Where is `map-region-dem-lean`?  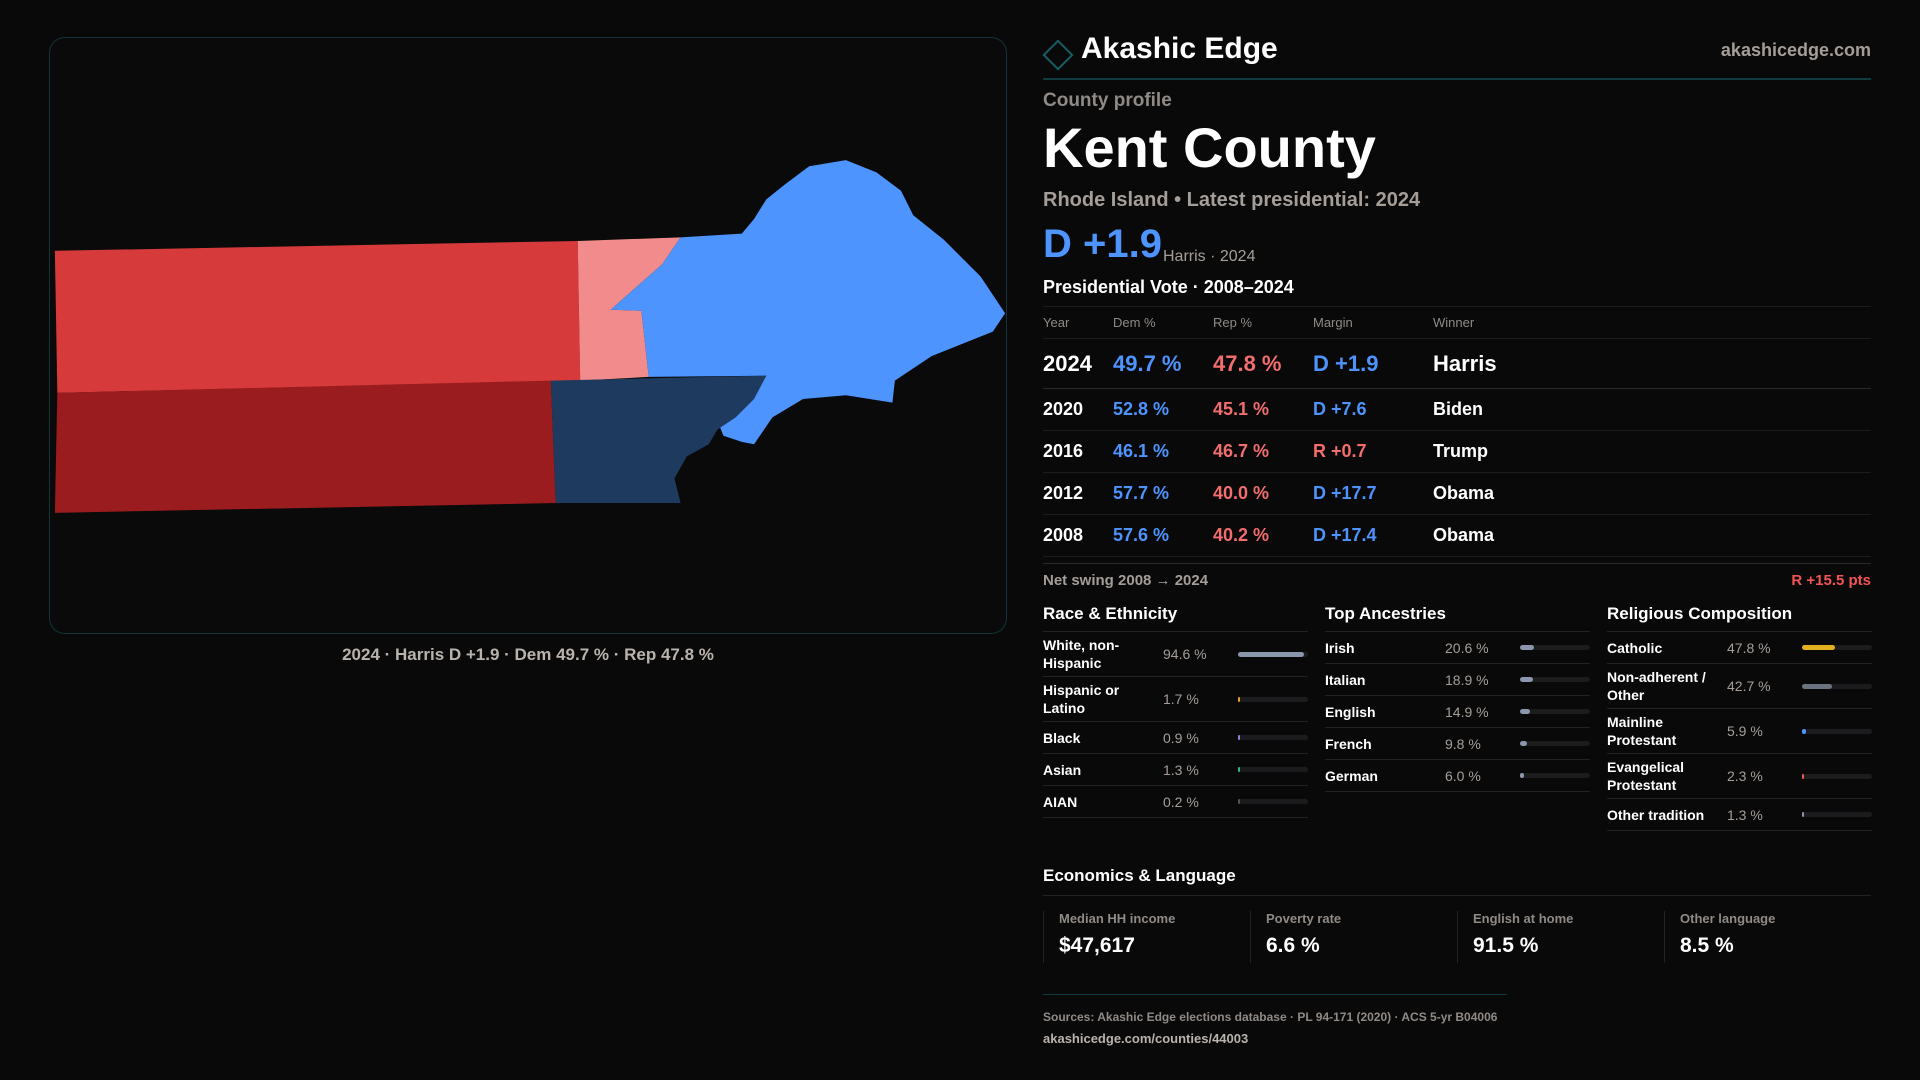 map-region-dem-lean is located at coordinates (658, 439).